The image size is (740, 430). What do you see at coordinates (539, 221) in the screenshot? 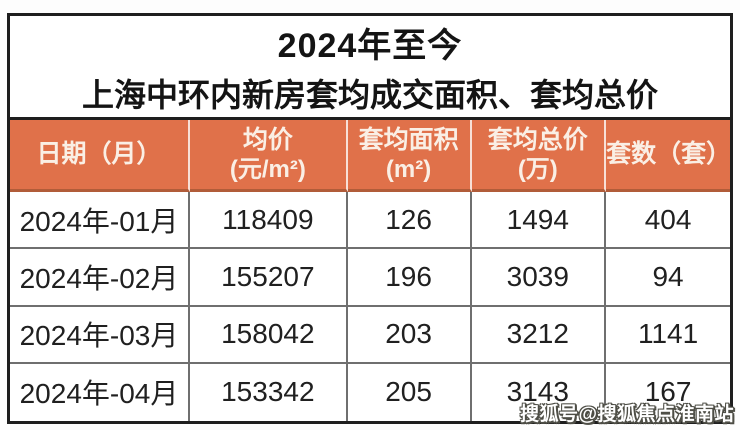
I see `table-cell-avg-total: 1494` at bounding box center [539, 221].